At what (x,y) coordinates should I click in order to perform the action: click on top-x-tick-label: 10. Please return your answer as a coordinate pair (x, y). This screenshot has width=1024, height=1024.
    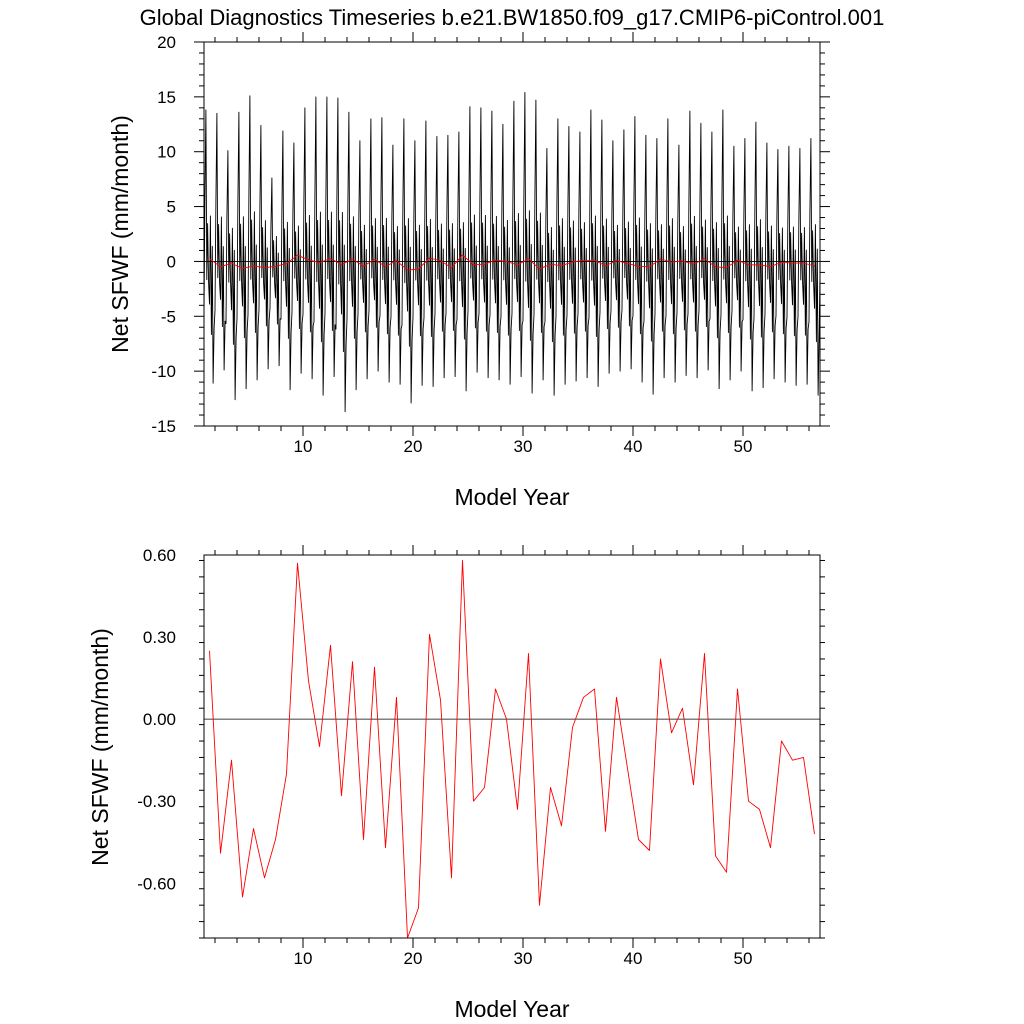
    Looking at the image, I should click on (303, 446).